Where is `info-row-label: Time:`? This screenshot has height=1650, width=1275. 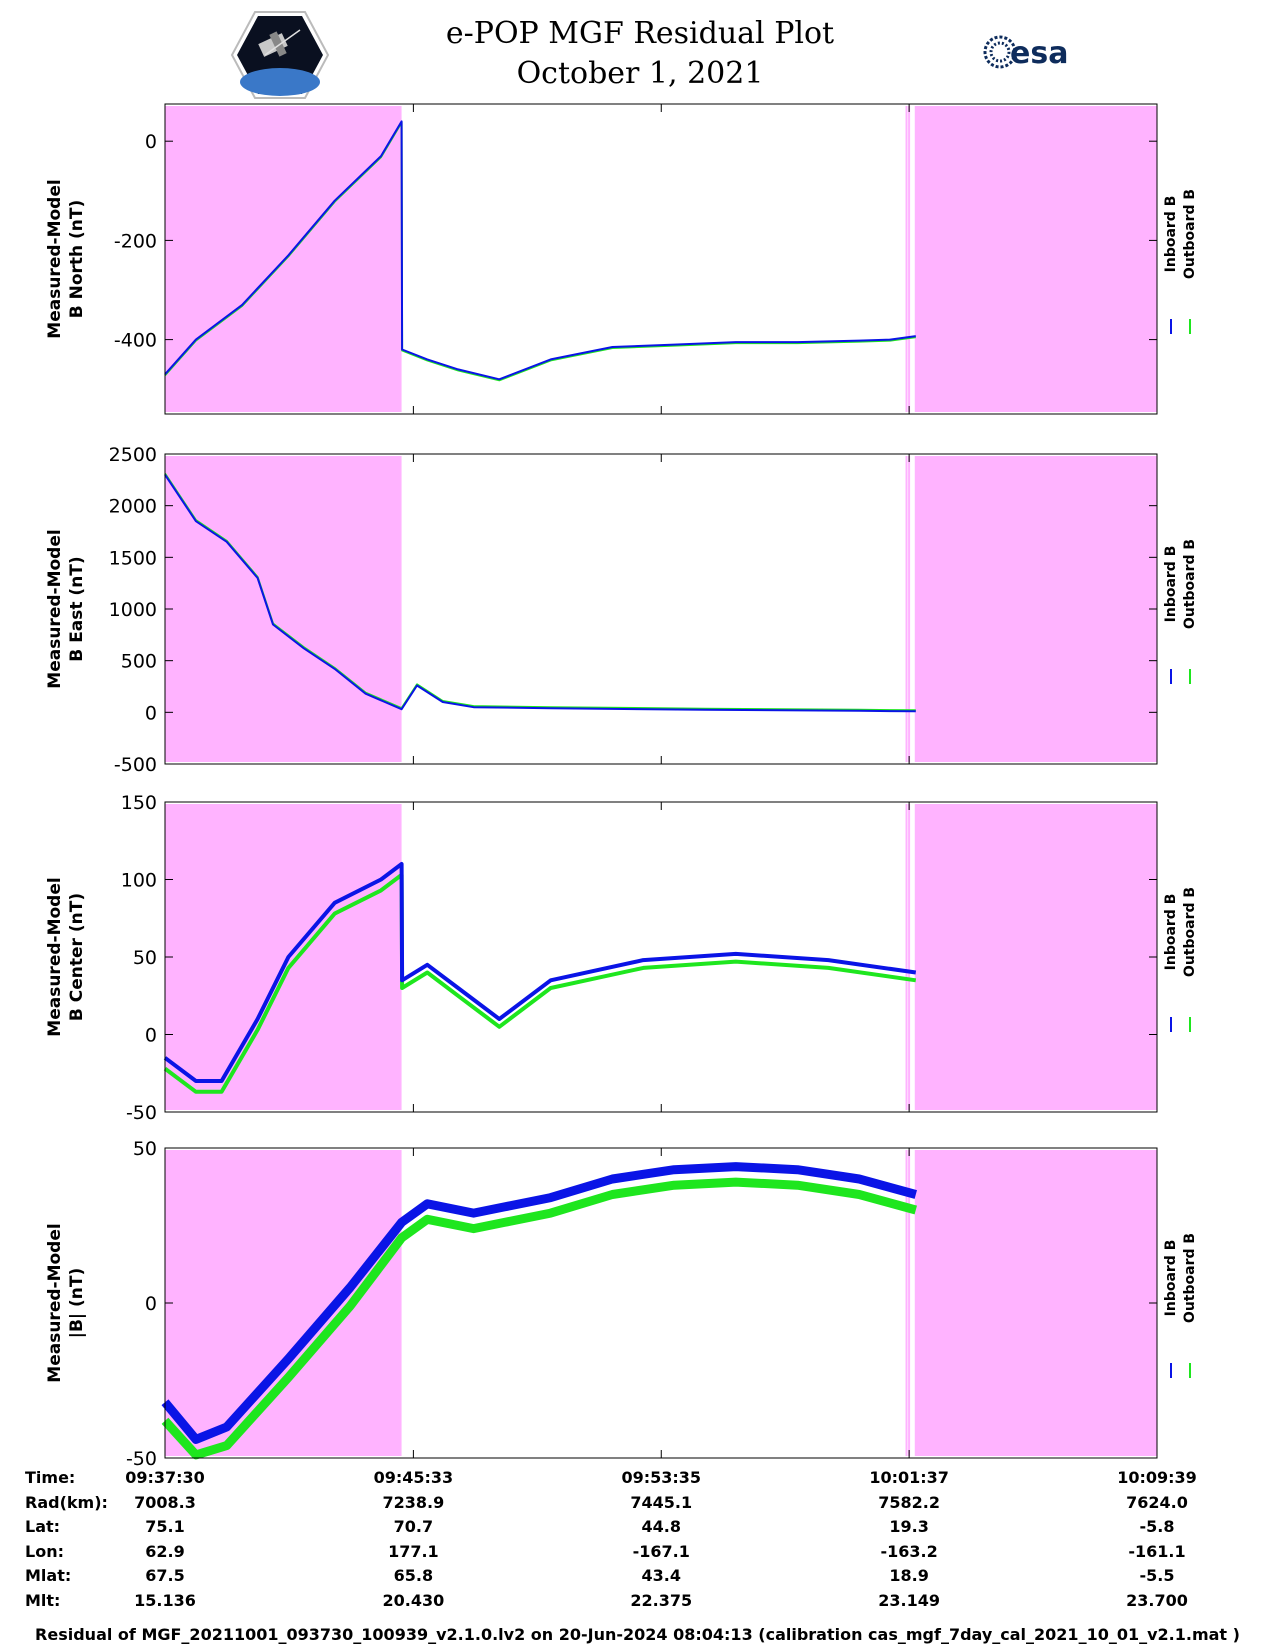
info-row-label: Time: is located at coordinates (50, 1477).